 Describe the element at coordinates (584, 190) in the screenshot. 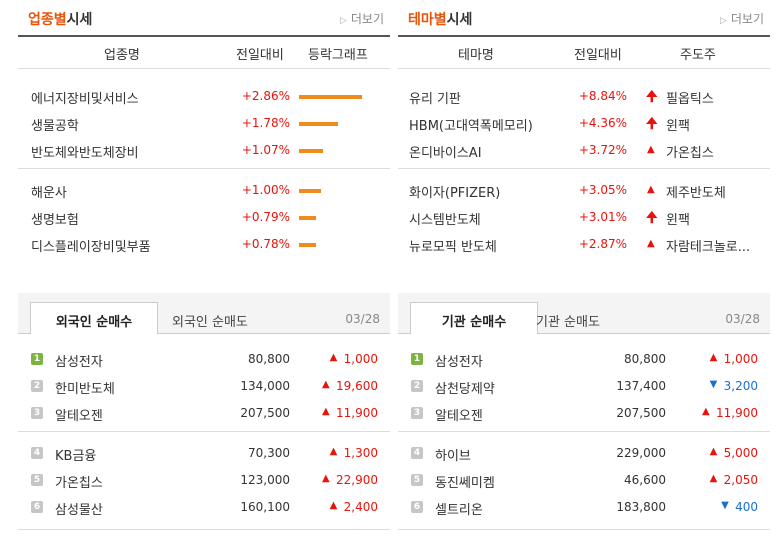

I see `theme-row: 화이자(PFIZER) +3.05% ▲ 제주반도체` at that location.